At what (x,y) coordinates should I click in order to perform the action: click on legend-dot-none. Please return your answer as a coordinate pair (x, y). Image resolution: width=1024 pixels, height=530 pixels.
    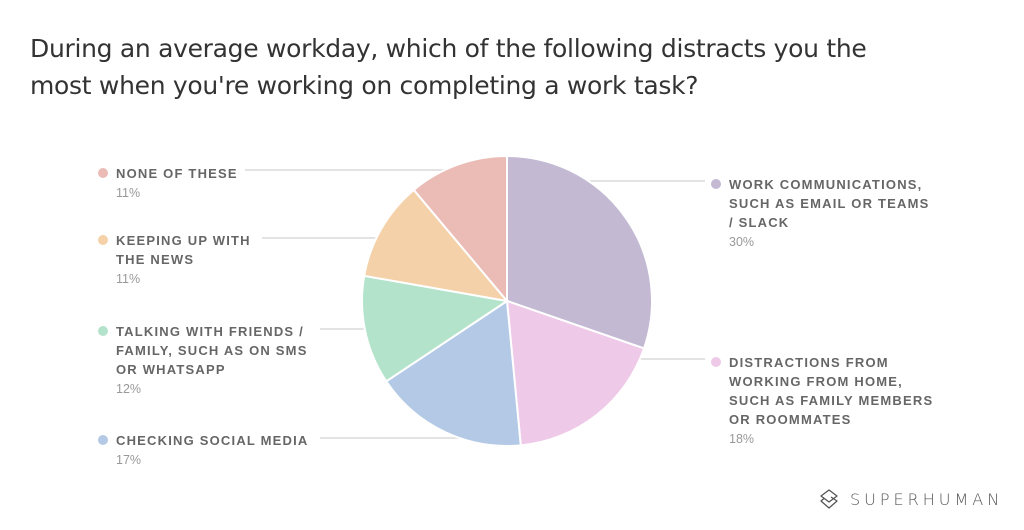
    Looking at the image, I should click on (103, 173).